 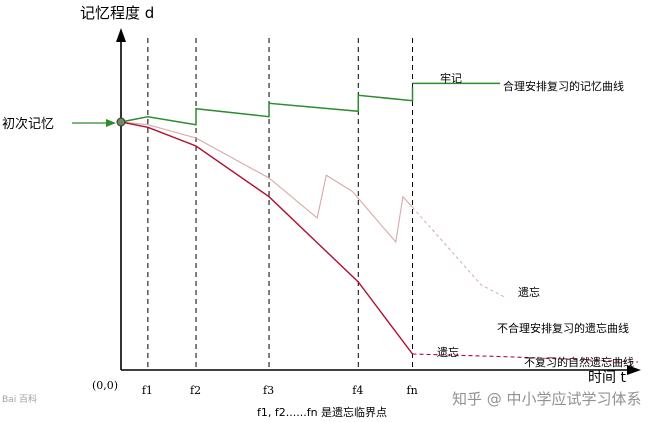 What do you see at coordinates (448, 352) in the screenshot?
I see `series-natural-forgetting-end-label: 遗忘` at bounding box center [448, 352].